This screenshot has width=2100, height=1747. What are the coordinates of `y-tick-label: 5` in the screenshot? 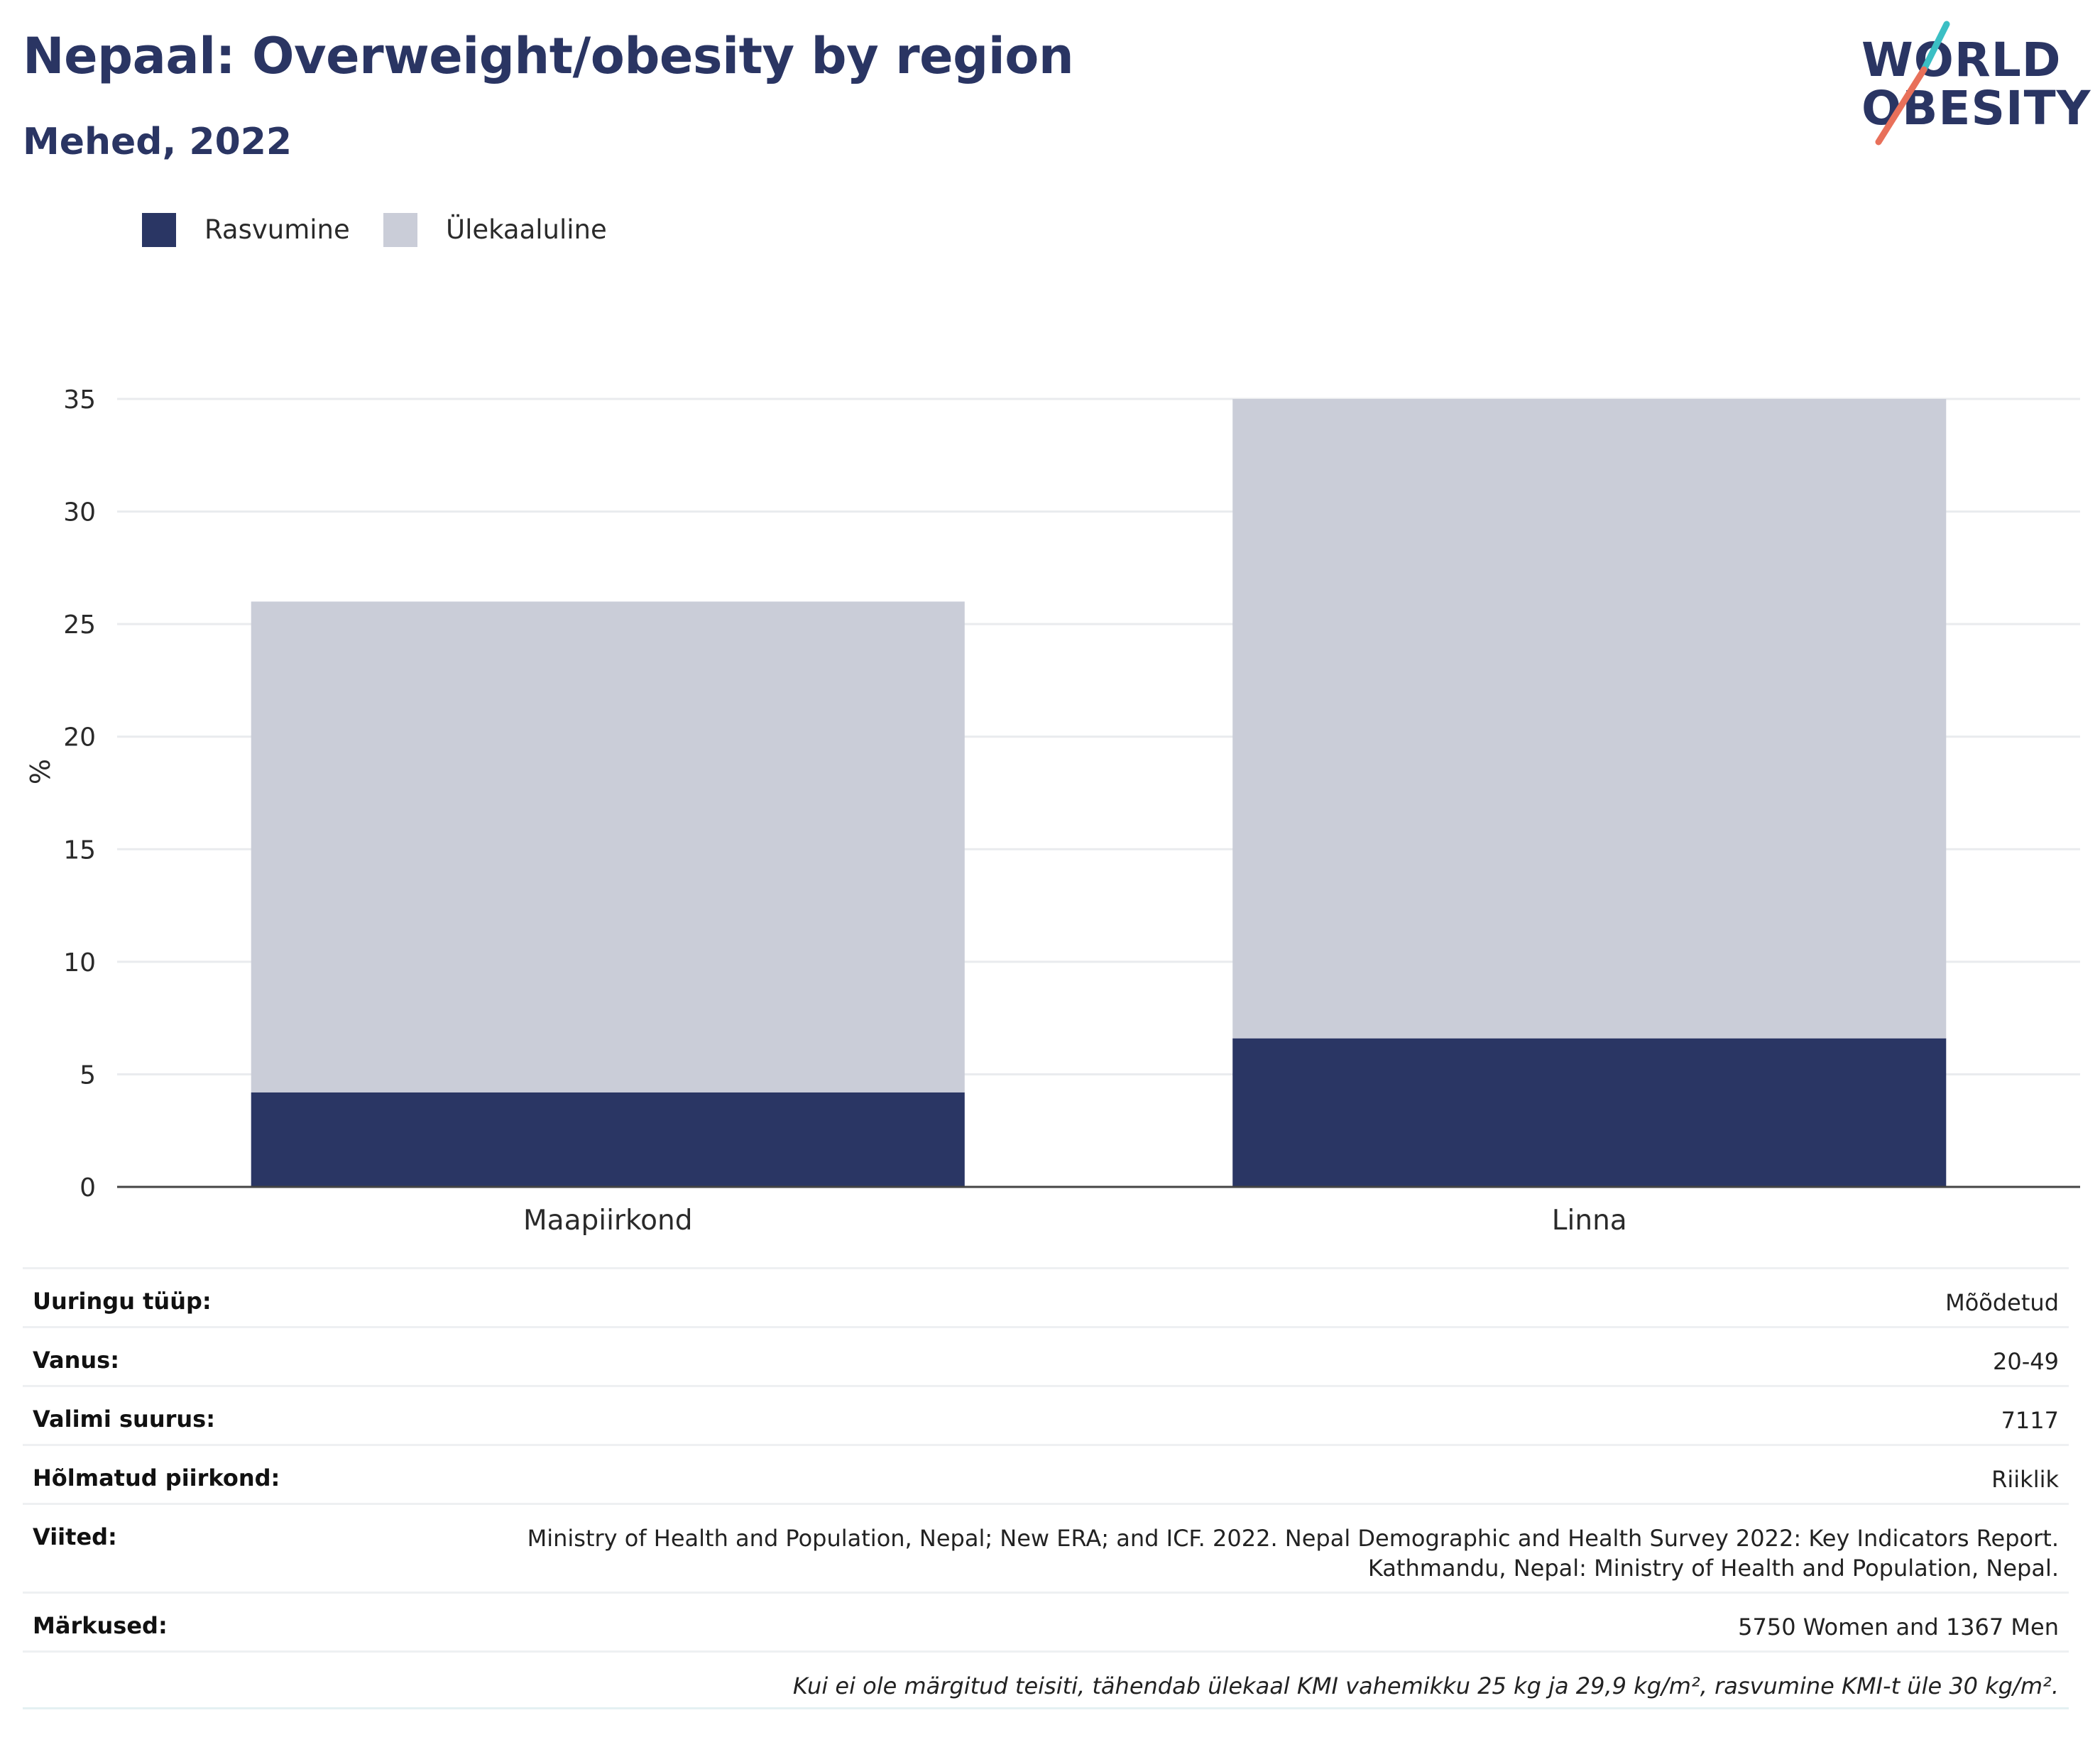 It's located at (88, 1075).